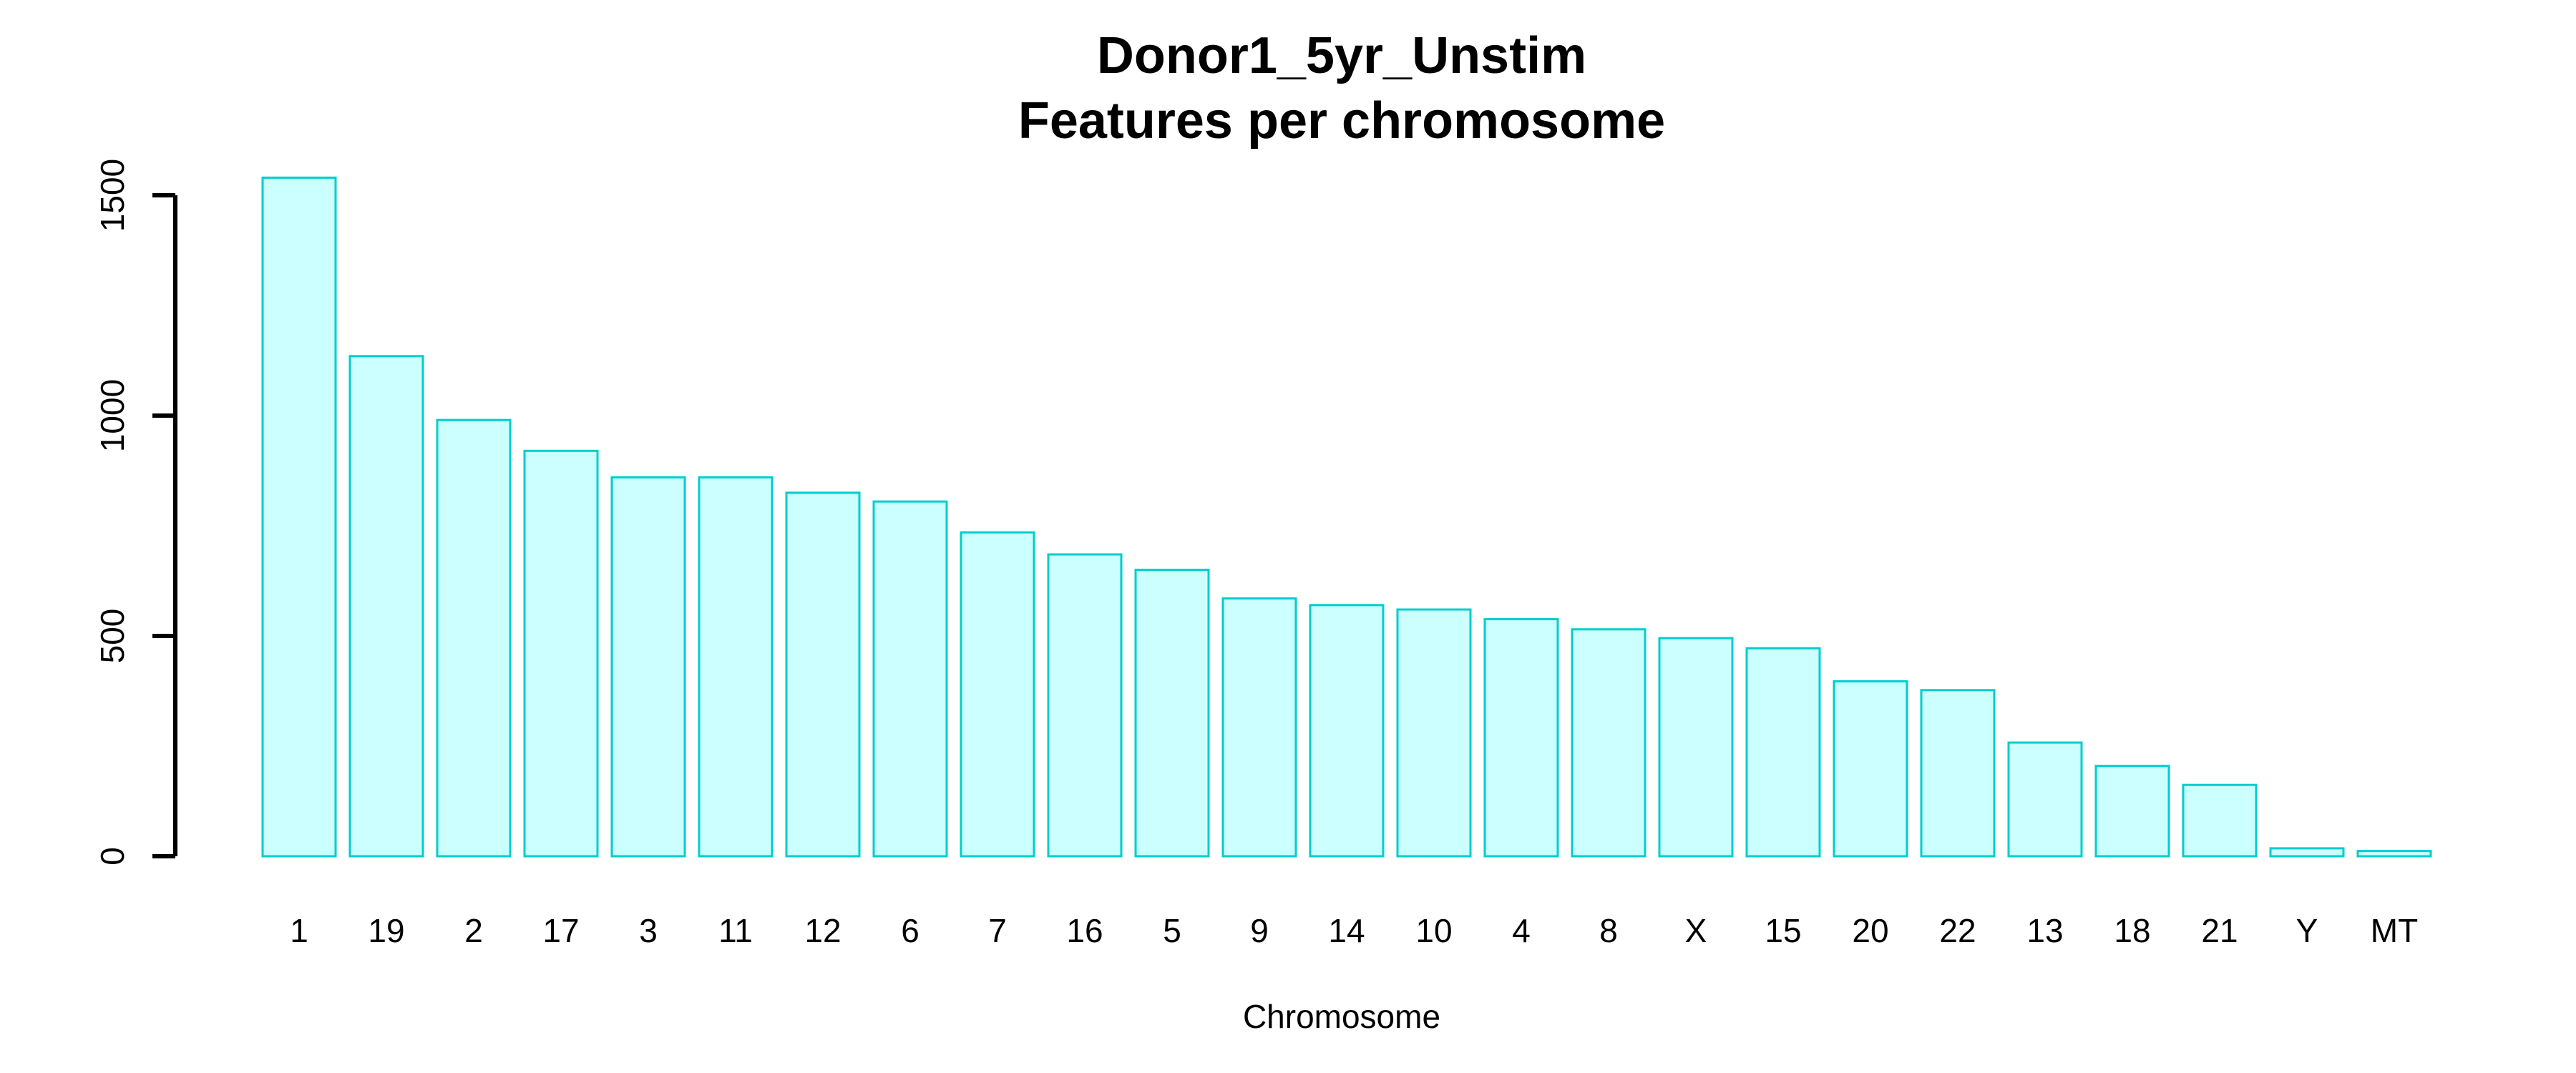 Image resolution: width=2576 pixels, height=1073 pixels. Describe the element at coordinates (910, 931) in the screenshot. I see `x-tick-label-6: 6` at that location.